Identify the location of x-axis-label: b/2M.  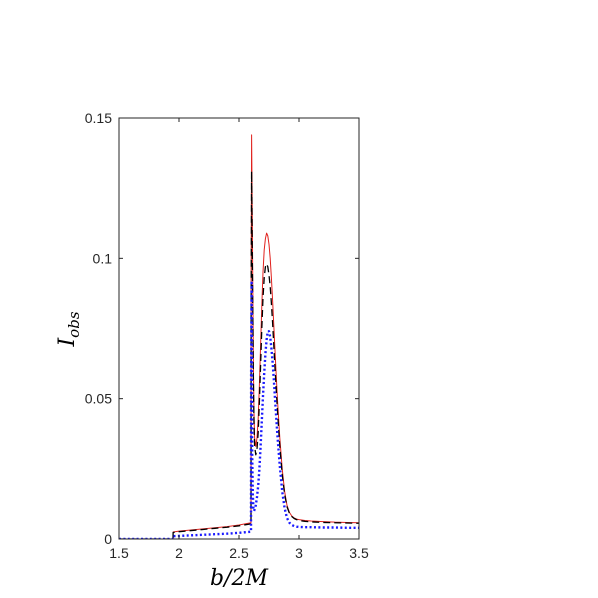
(239, 578).